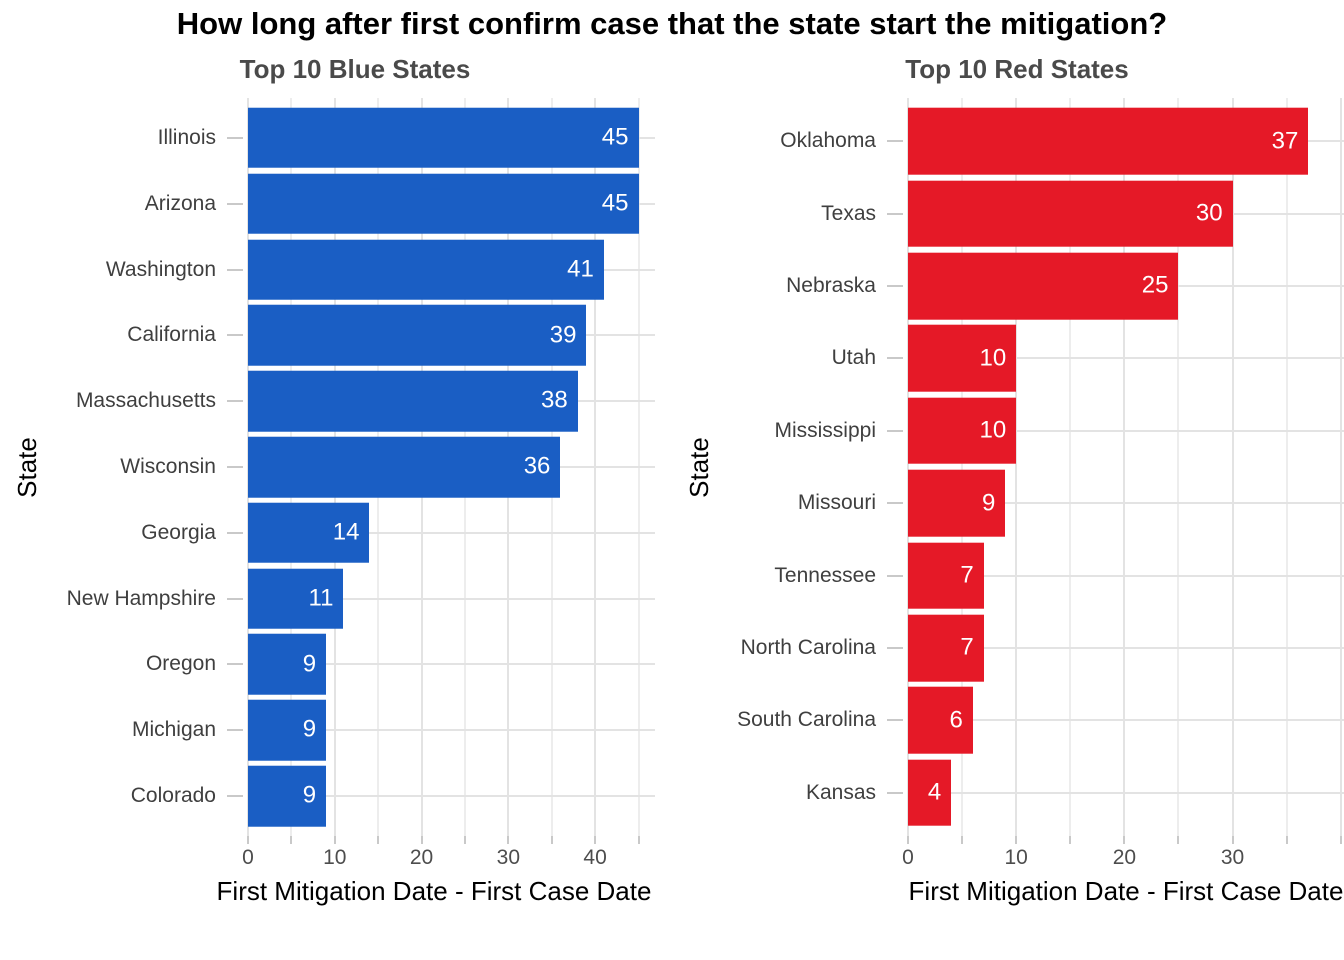 Image resolution: width=1344 pixels, height=960 pixels. I want to click on bar-row: 41, so click(451, 270).